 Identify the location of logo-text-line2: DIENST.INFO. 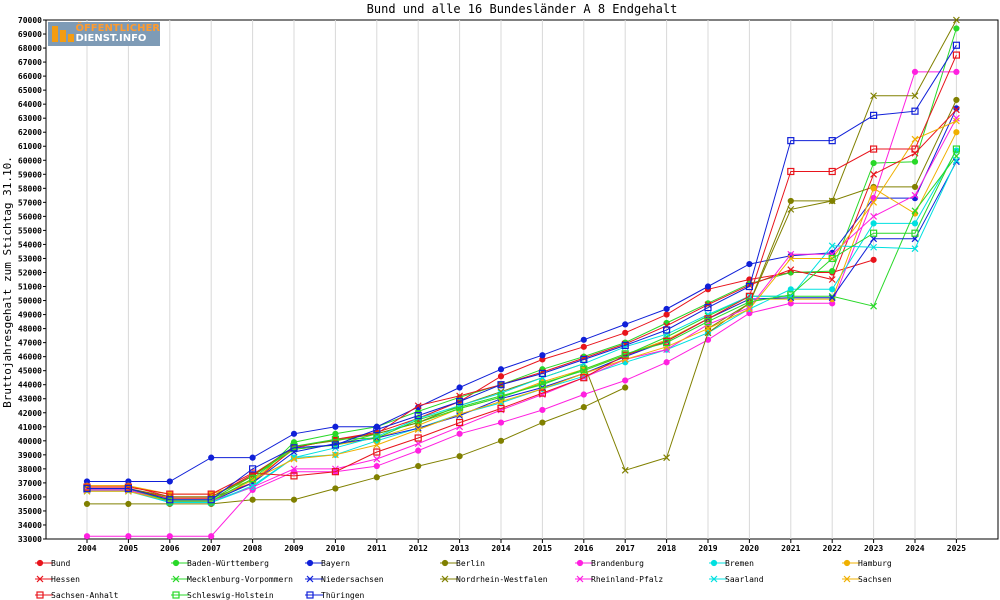
(111, 38).